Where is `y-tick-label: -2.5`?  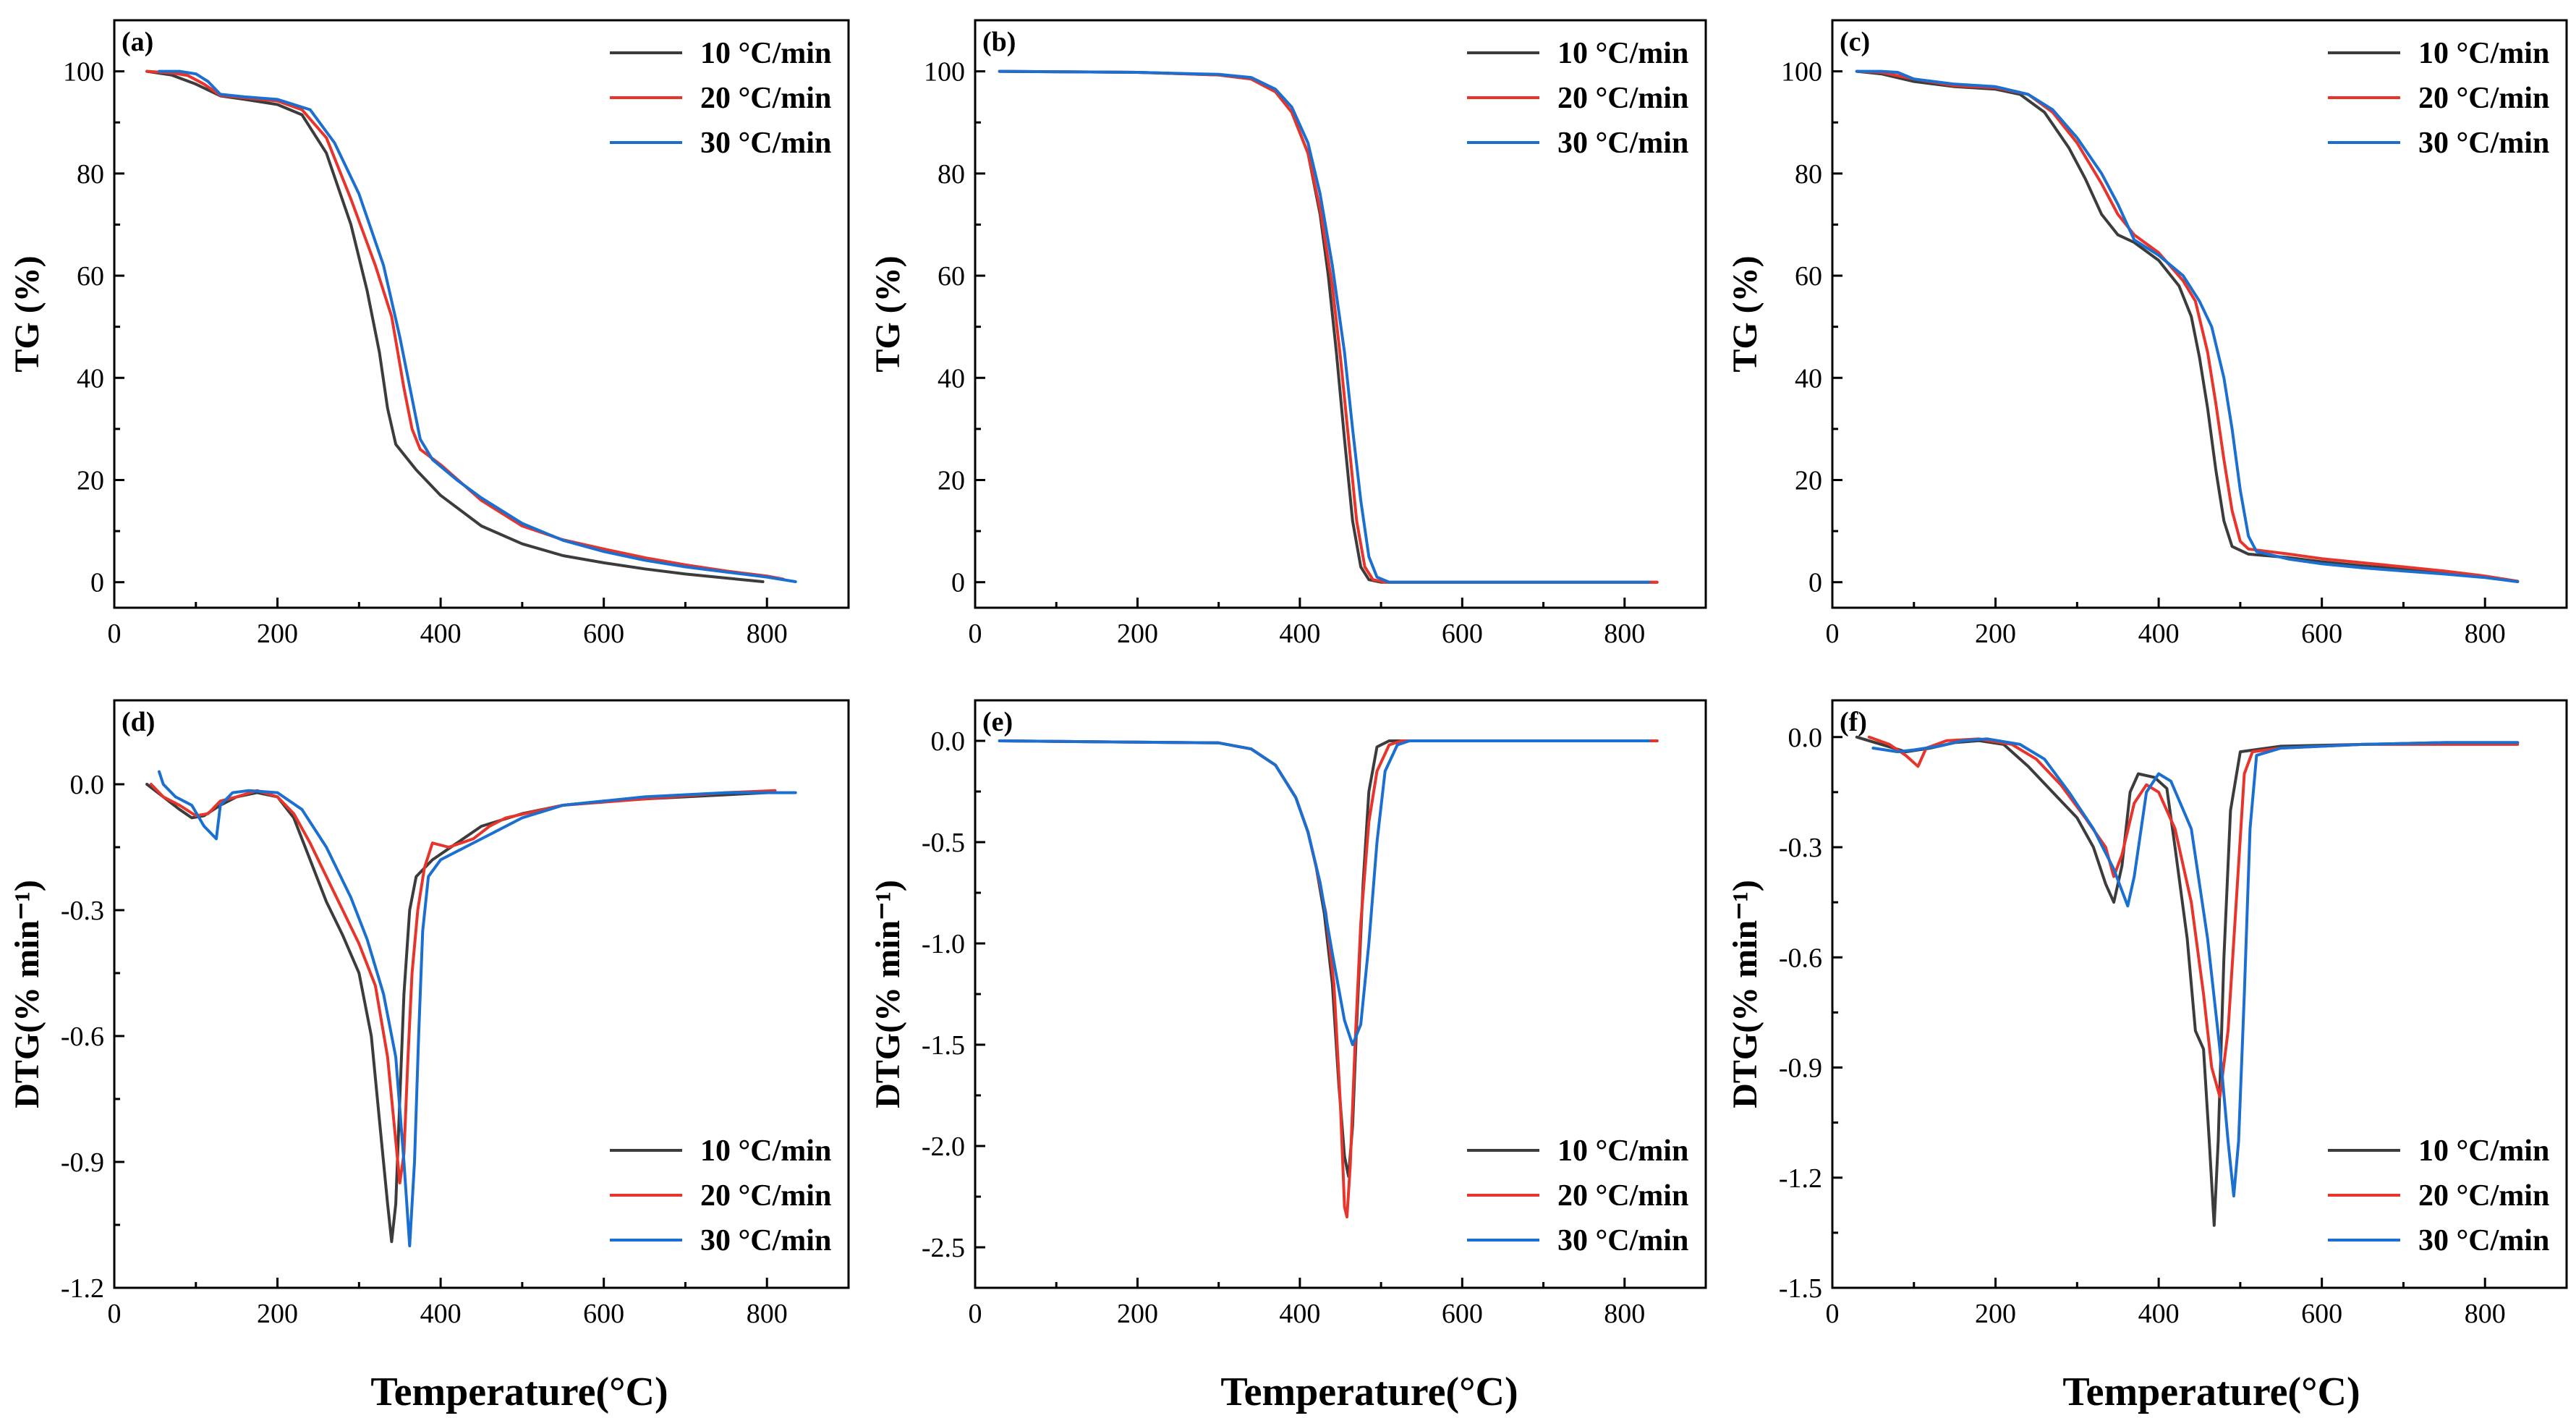 y-tick-label: -2.5 is located at coordinates (943, 1248).